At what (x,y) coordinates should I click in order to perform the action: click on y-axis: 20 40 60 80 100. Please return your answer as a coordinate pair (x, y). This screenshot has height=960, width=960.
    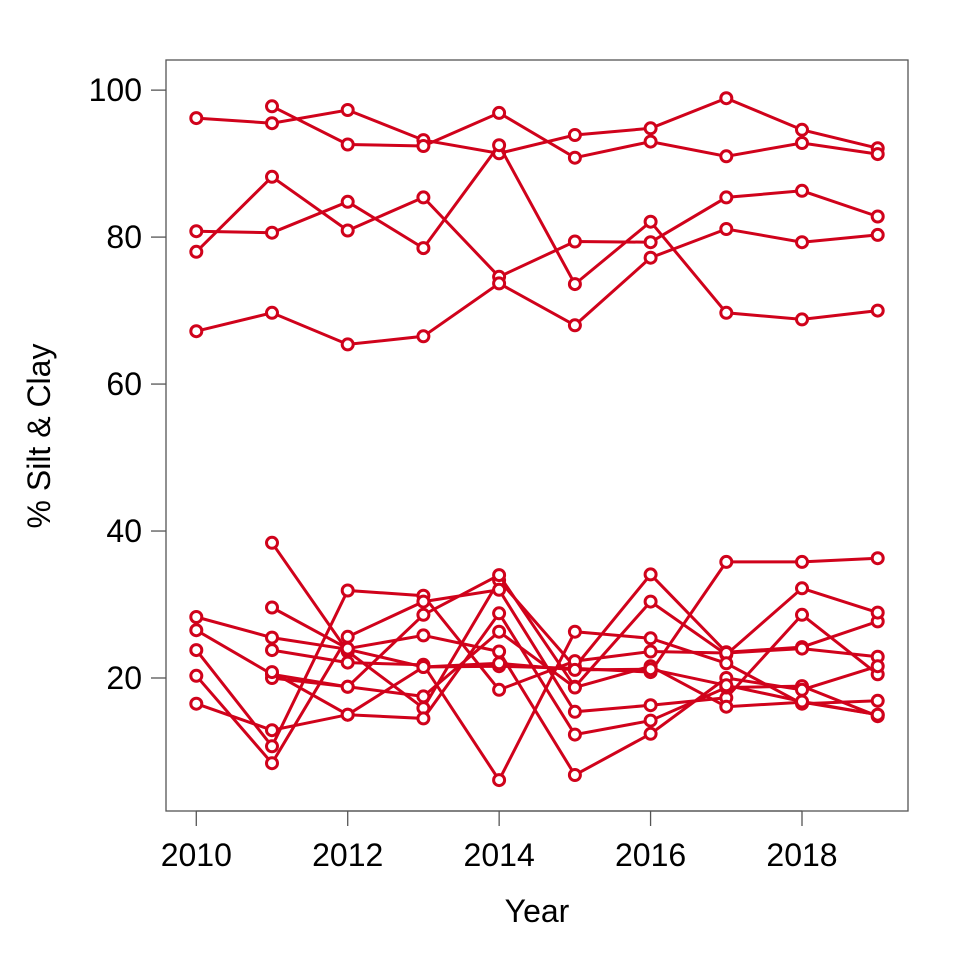
    Looking at the image, I should click on (127, 384).